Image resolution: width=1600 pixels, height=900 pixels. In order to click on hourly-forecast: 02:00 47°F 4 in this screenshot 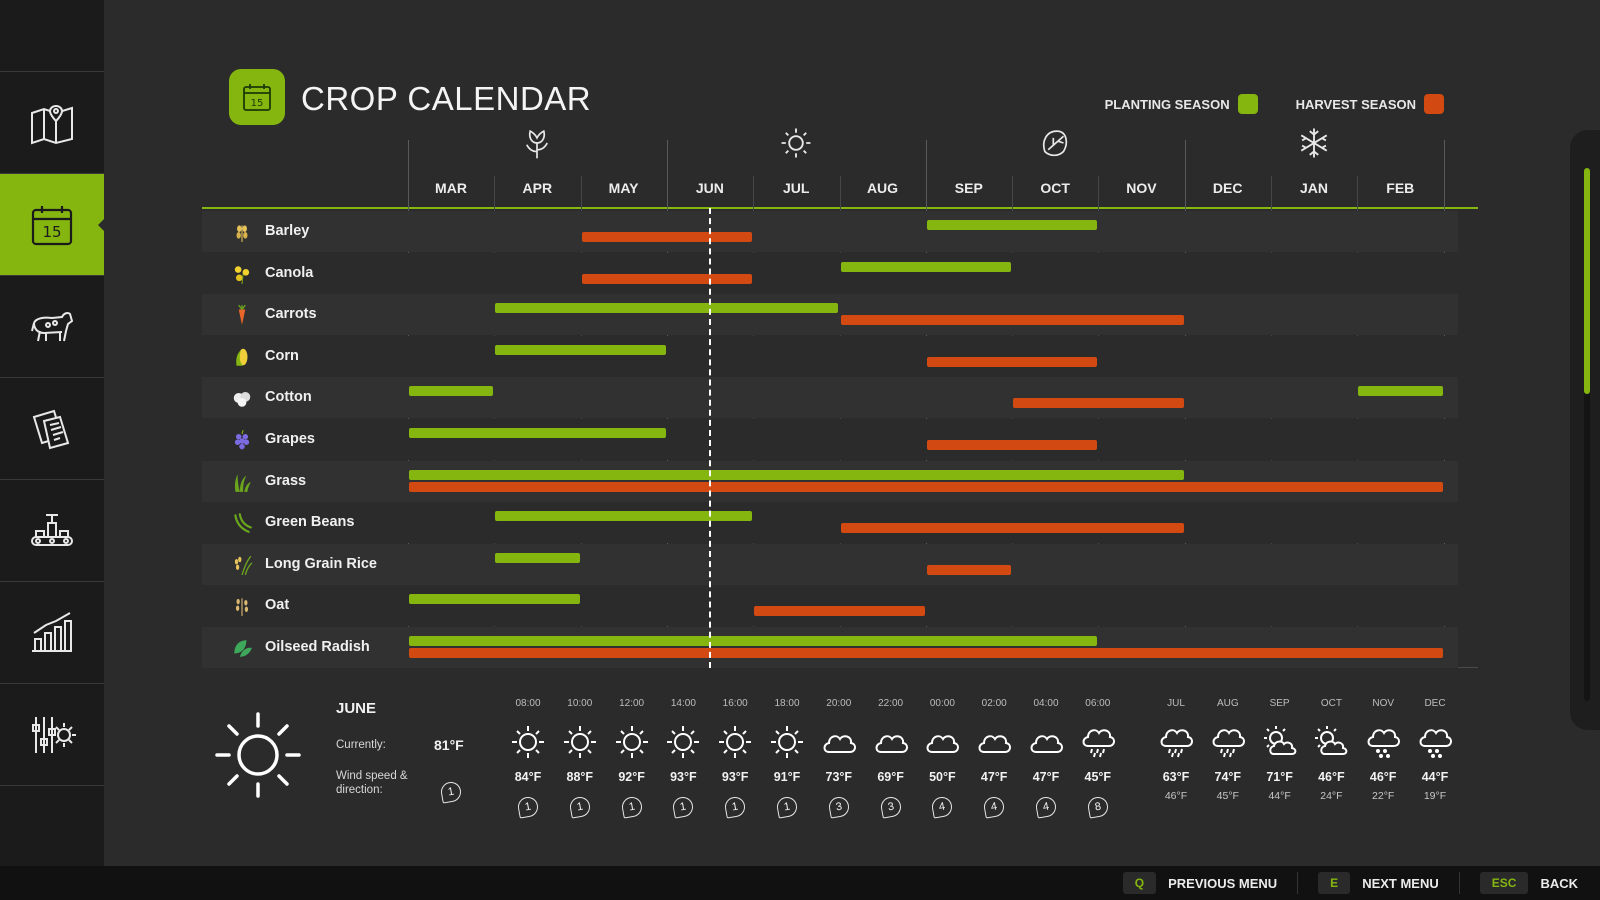, I will do `click(994, 758)`.